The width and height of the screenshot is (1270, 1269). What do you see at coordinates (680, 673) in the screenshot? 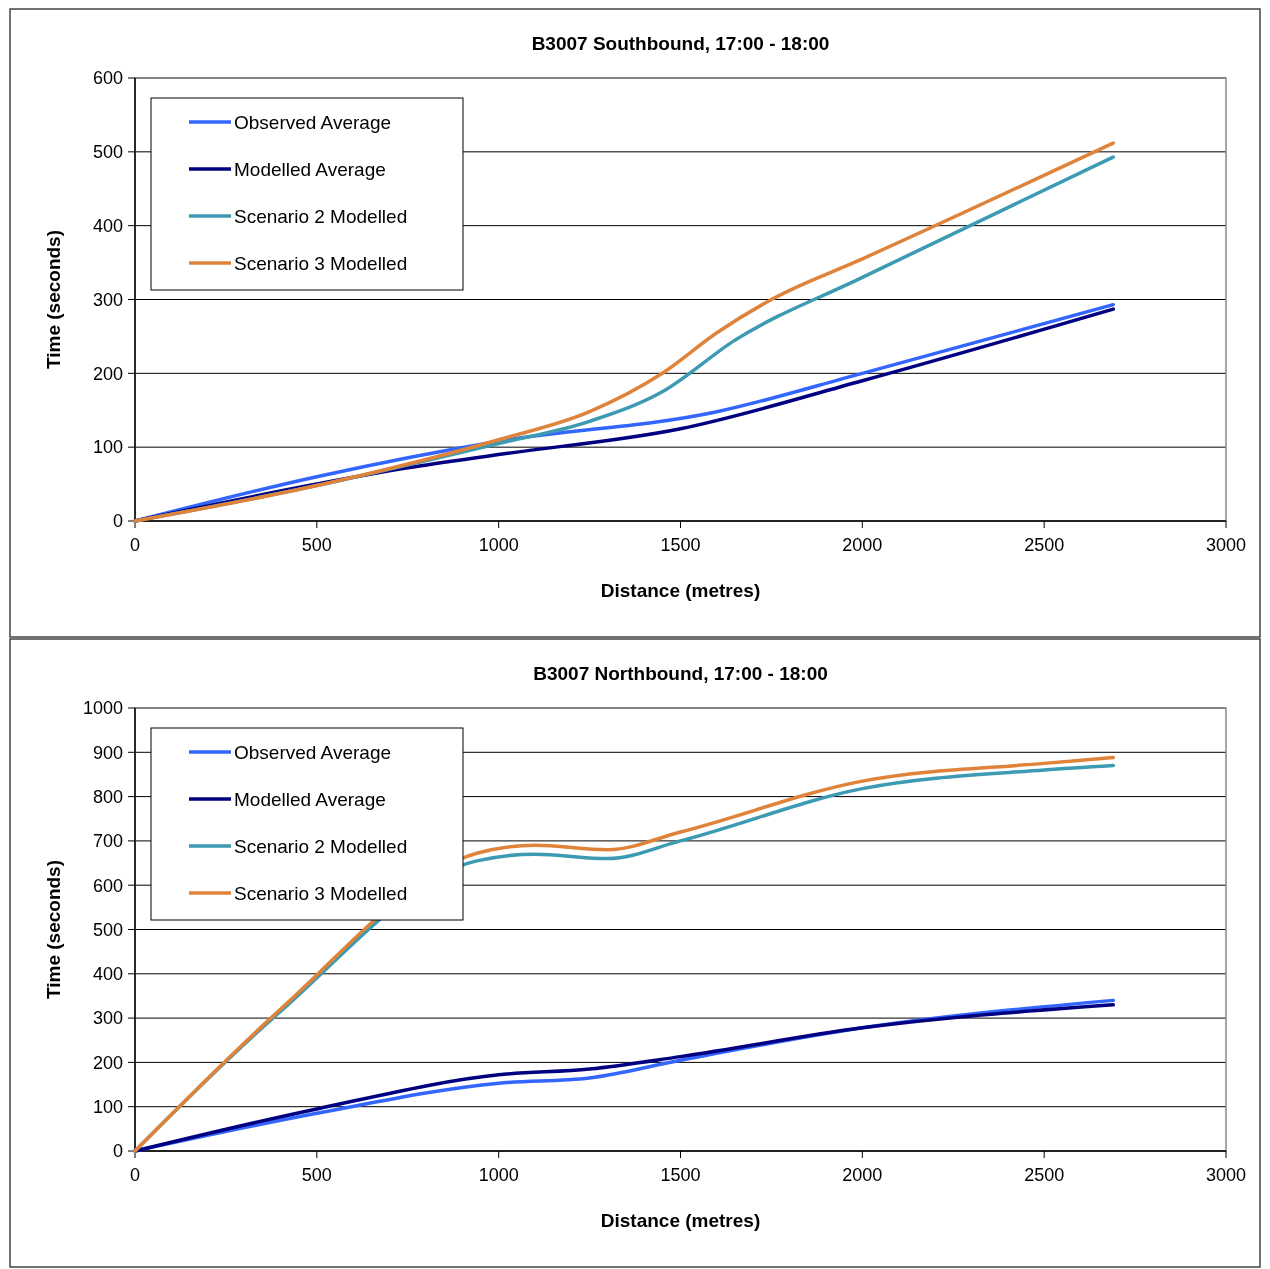
I see `chart-title: B3007 Northbound, 17:00 - 18:00` at bounding box center [680, 673].